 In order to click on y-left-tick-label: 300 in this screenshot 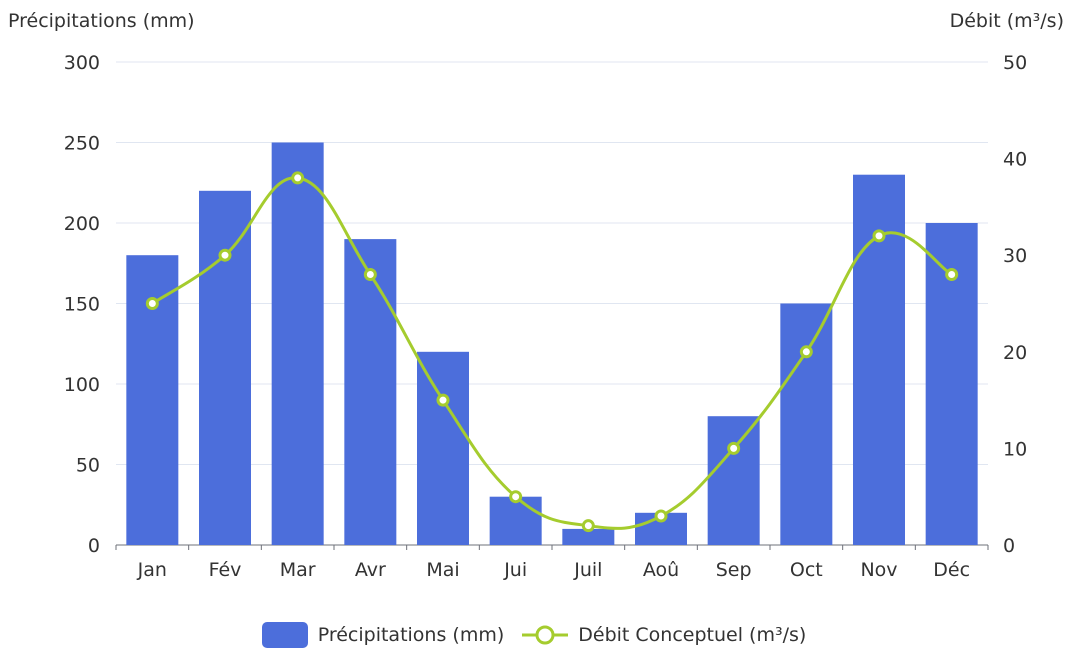, I will do `click(82, 63)`.